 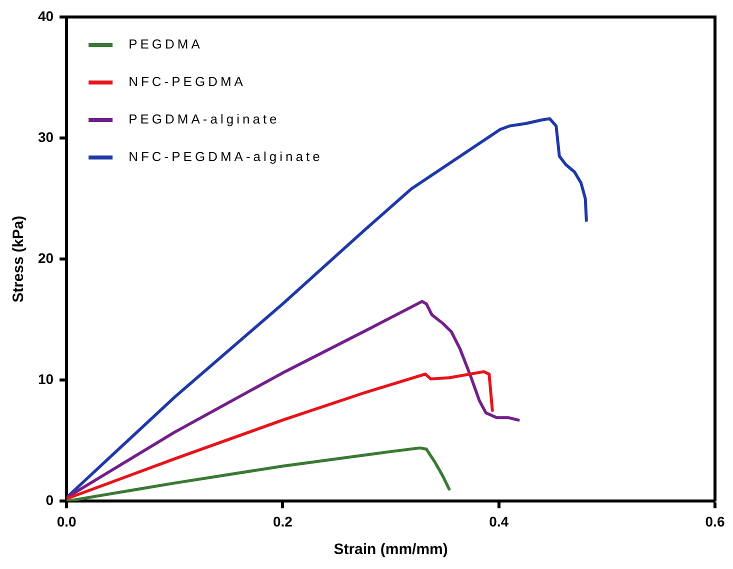 I want to click on legend-label: NFC-PEGDMA-alginate, so click(x=225, y=156).